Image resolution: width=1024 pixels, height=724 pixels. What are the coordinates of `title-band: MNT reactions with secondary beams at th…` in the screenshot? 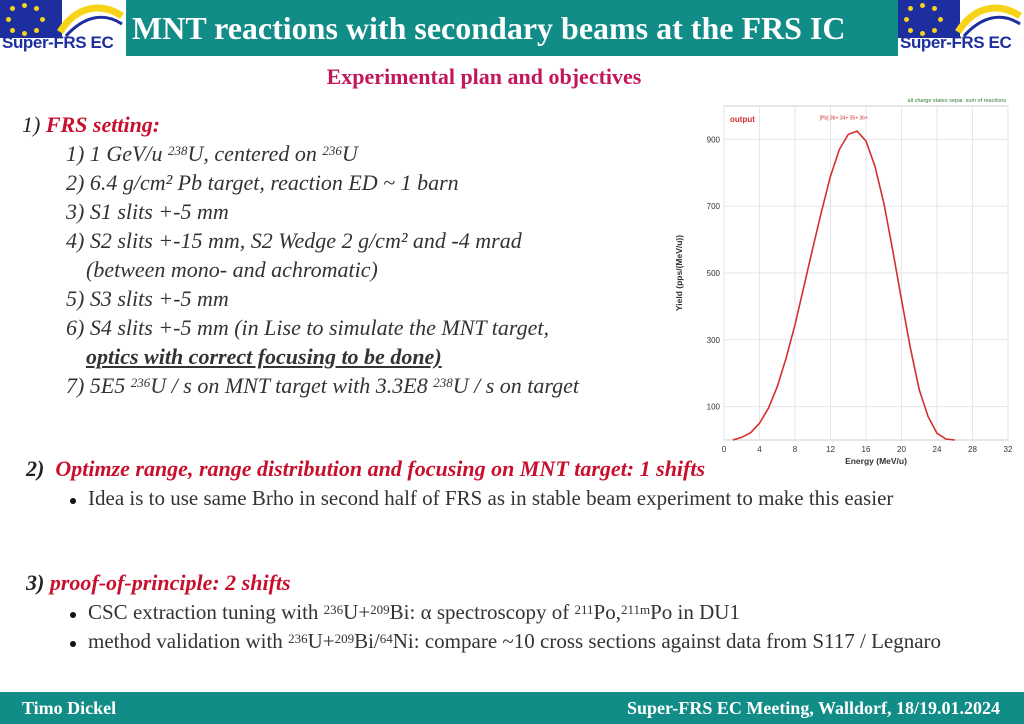 It's located at (512, 28).